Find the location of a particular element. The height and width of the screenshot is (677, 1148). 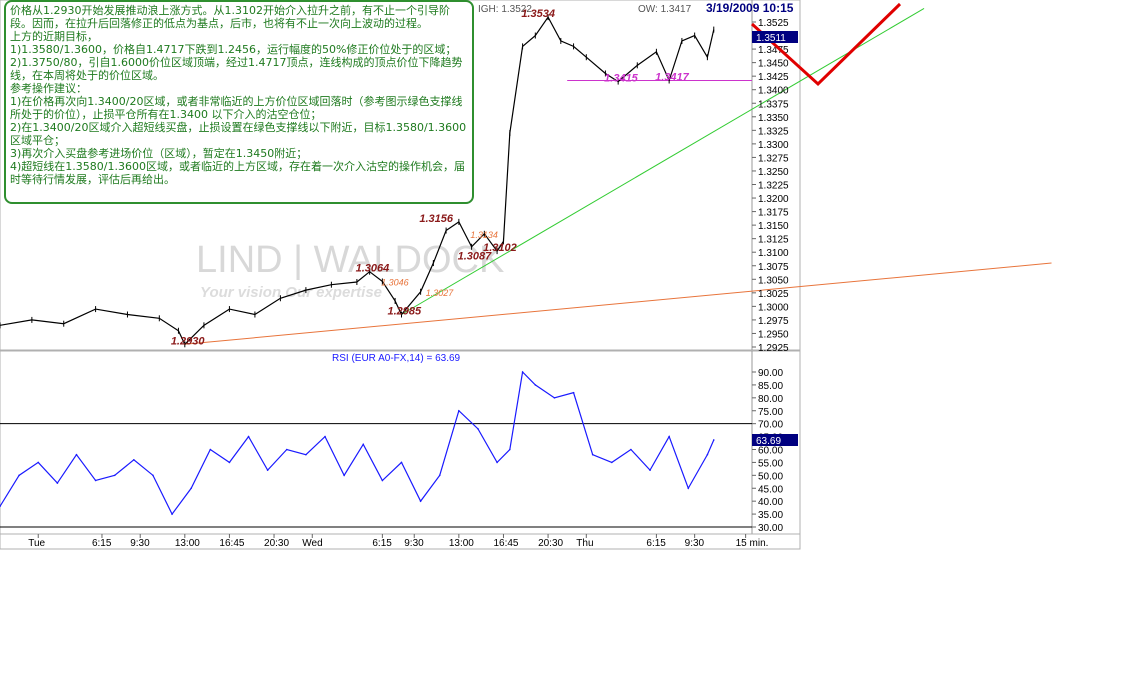

price-tick-label: 1.3125 is located at coordinates (773, 240).